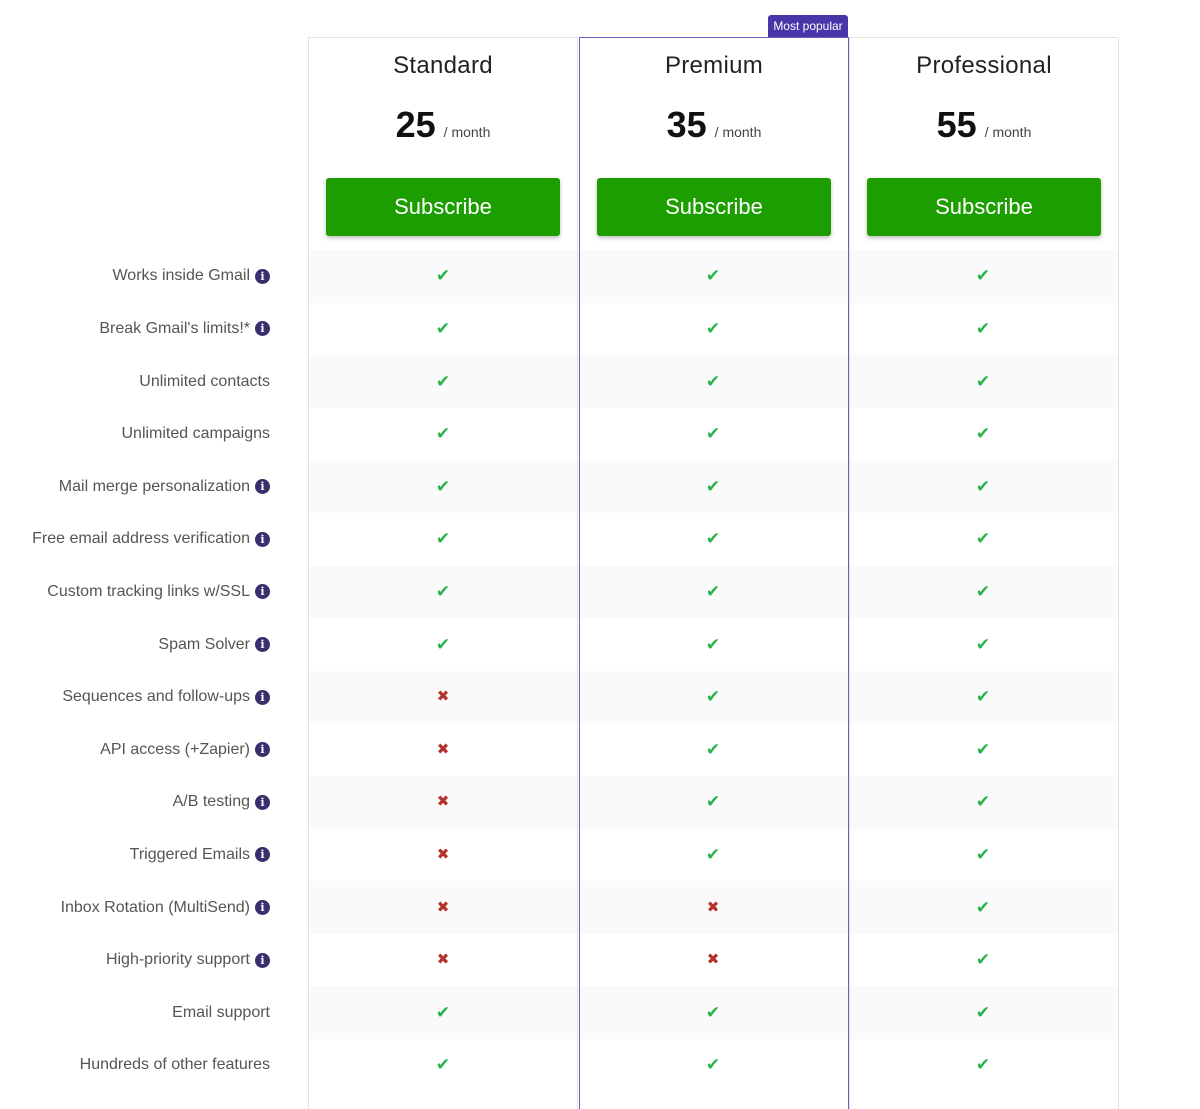  Describe the element at coordinates (808, 26) in the screenshot. I see `most-popular-badge: Most popular` at that location.